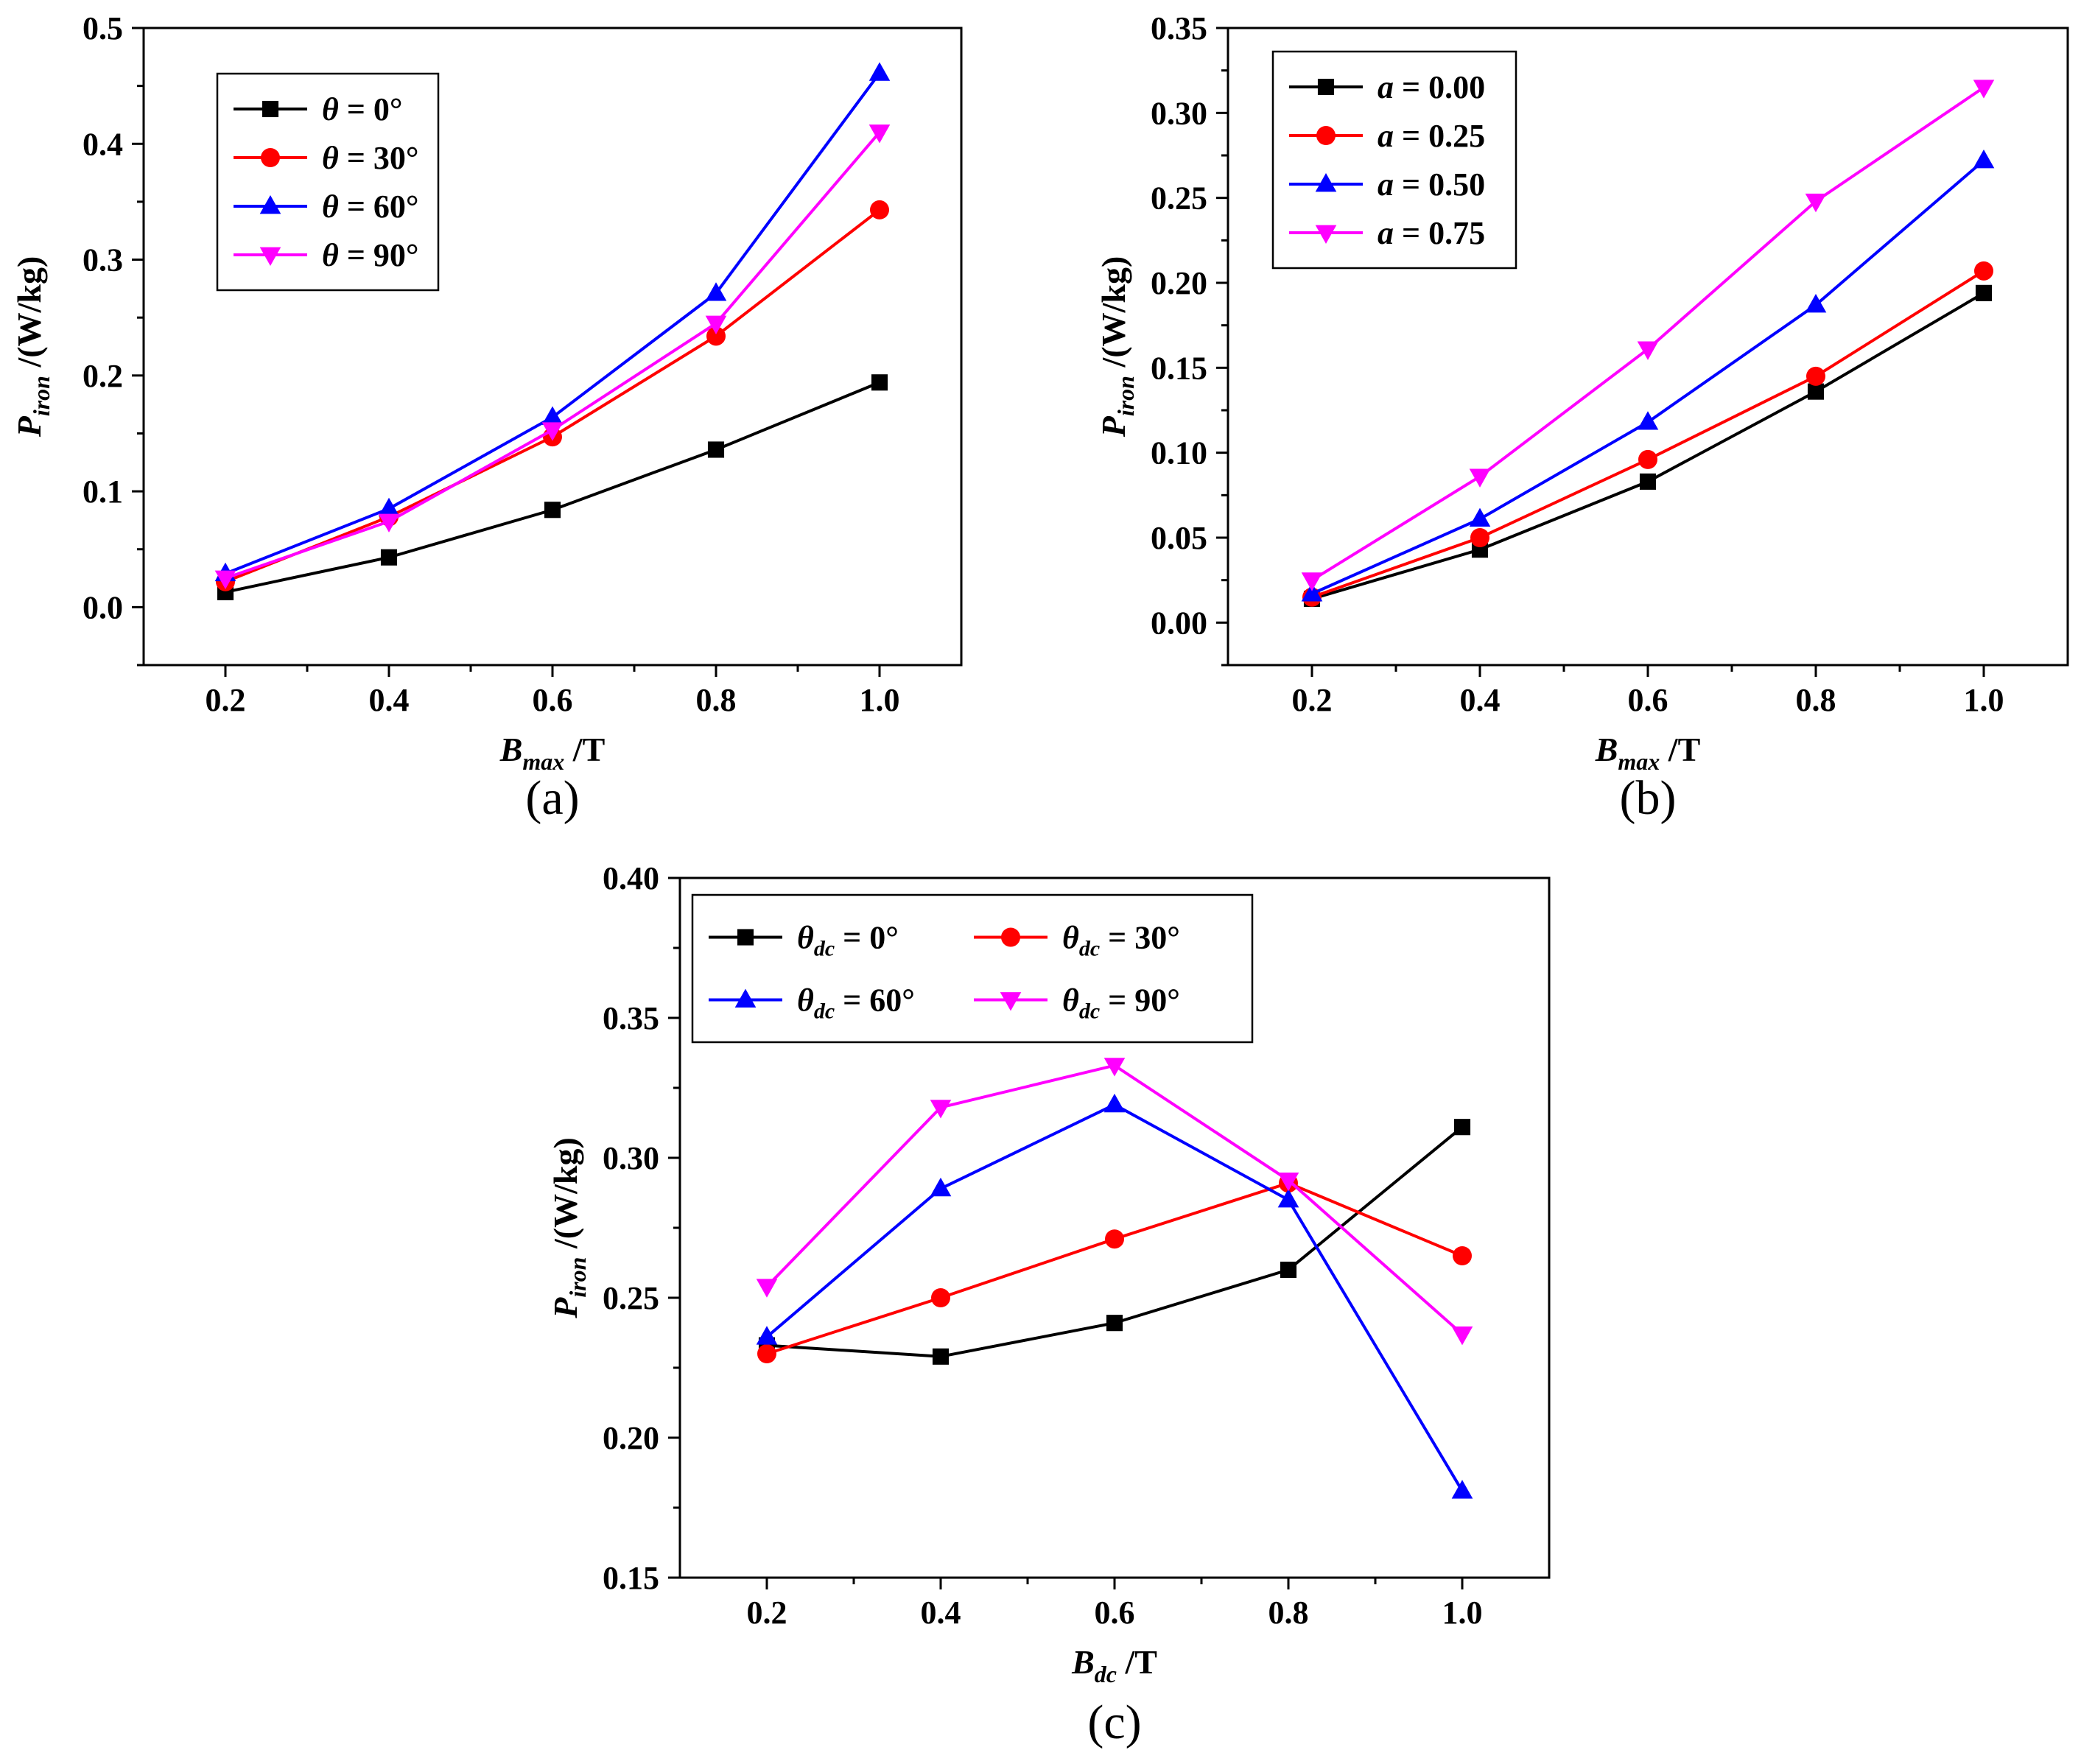 The image size is (2081, 1764). Describe the element at coordinates (1387, 233) in the screenshot. I see `legend-item-4: a = 0.75` at that location.